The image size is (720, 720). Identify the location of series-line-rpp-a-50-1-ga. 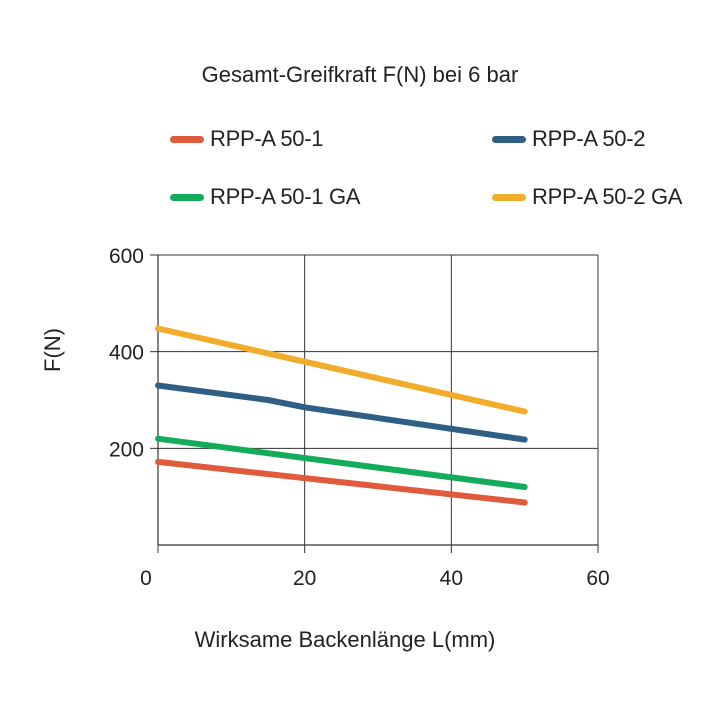
(341, 462).